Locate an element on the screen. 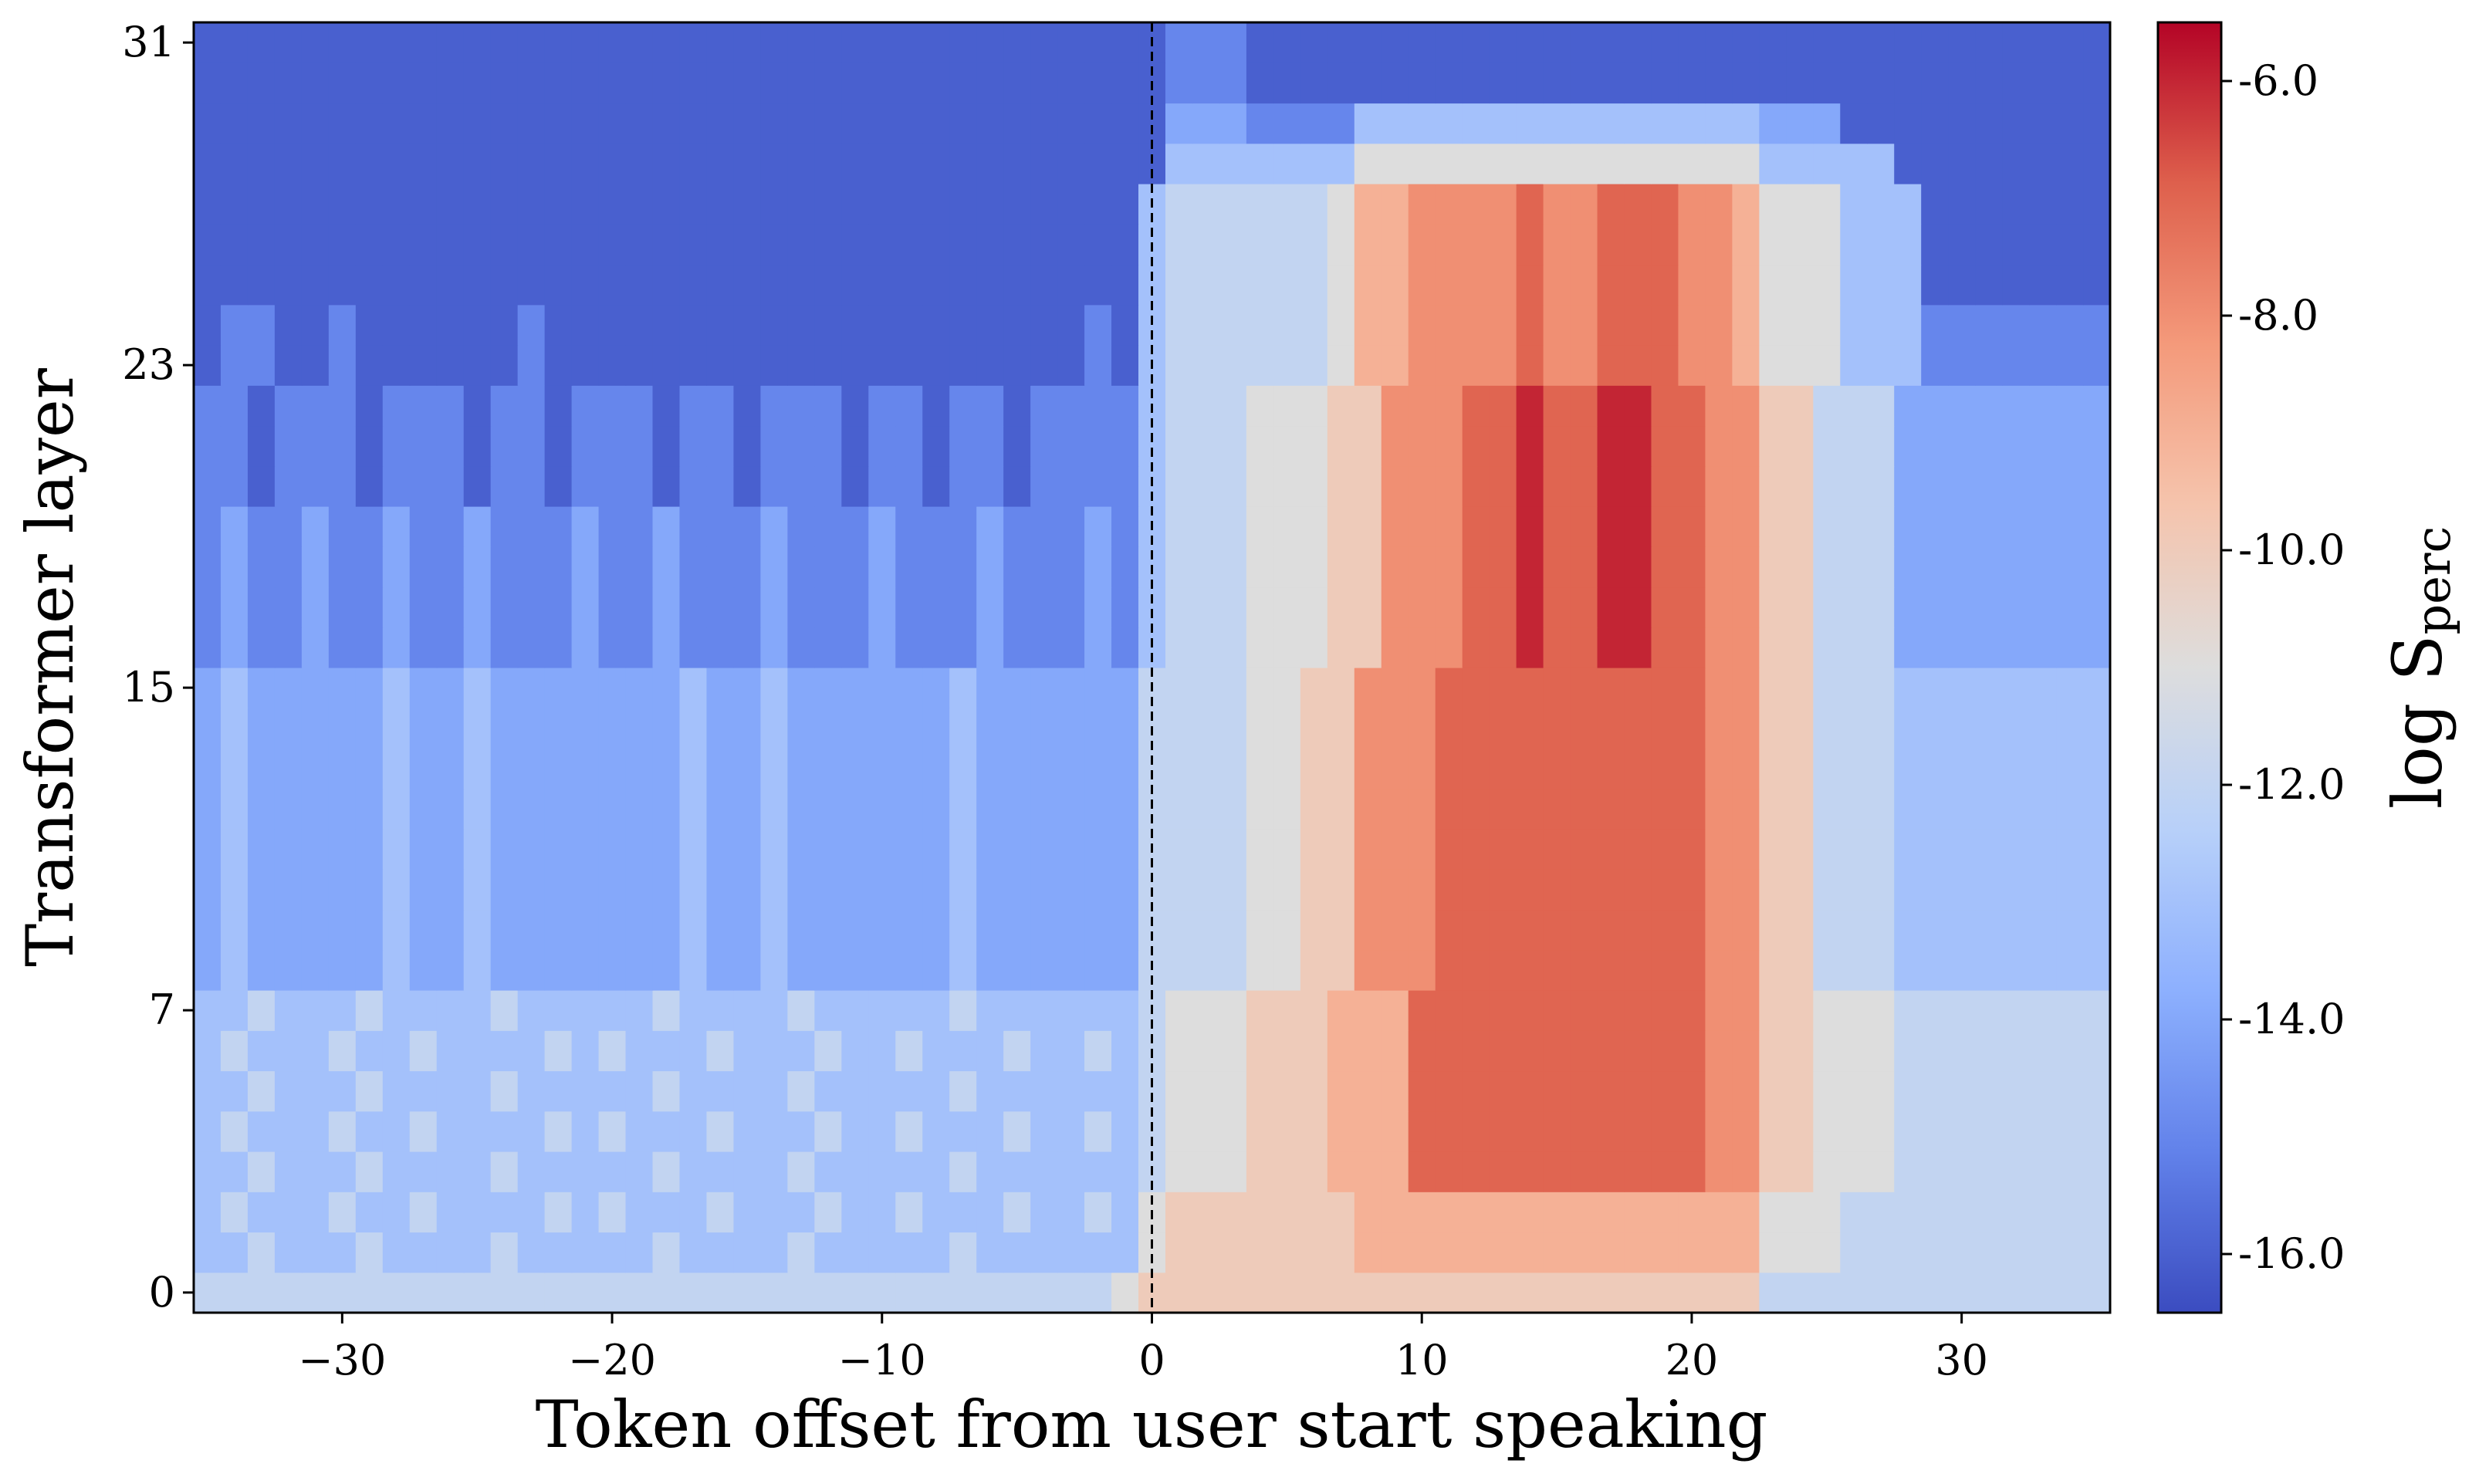  colorbar-tick-label: -10.0 is located at coordinates (2291, 550).